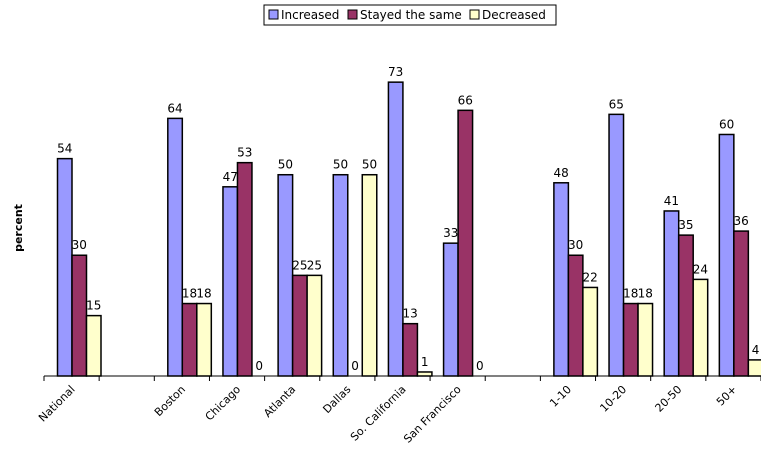 The image size is (761, 458). Describe the element at coordinates (402, 378) in the screenshot. I see `x-axis` at that location.